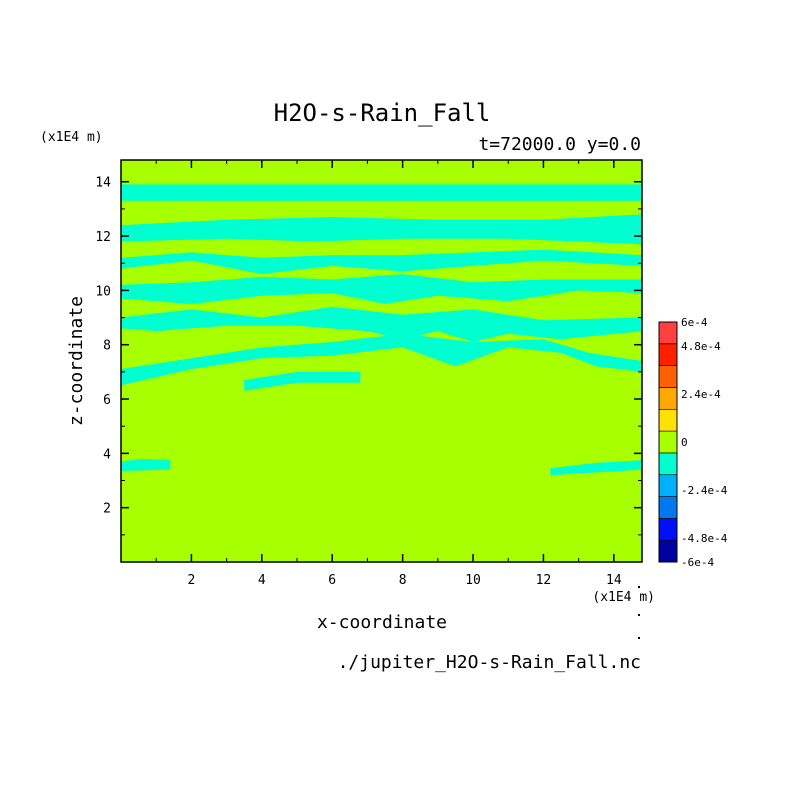 This screenshot has height=804, width=804. I want to click on colorbar-label: -4.8e-4, so click(704, 538).